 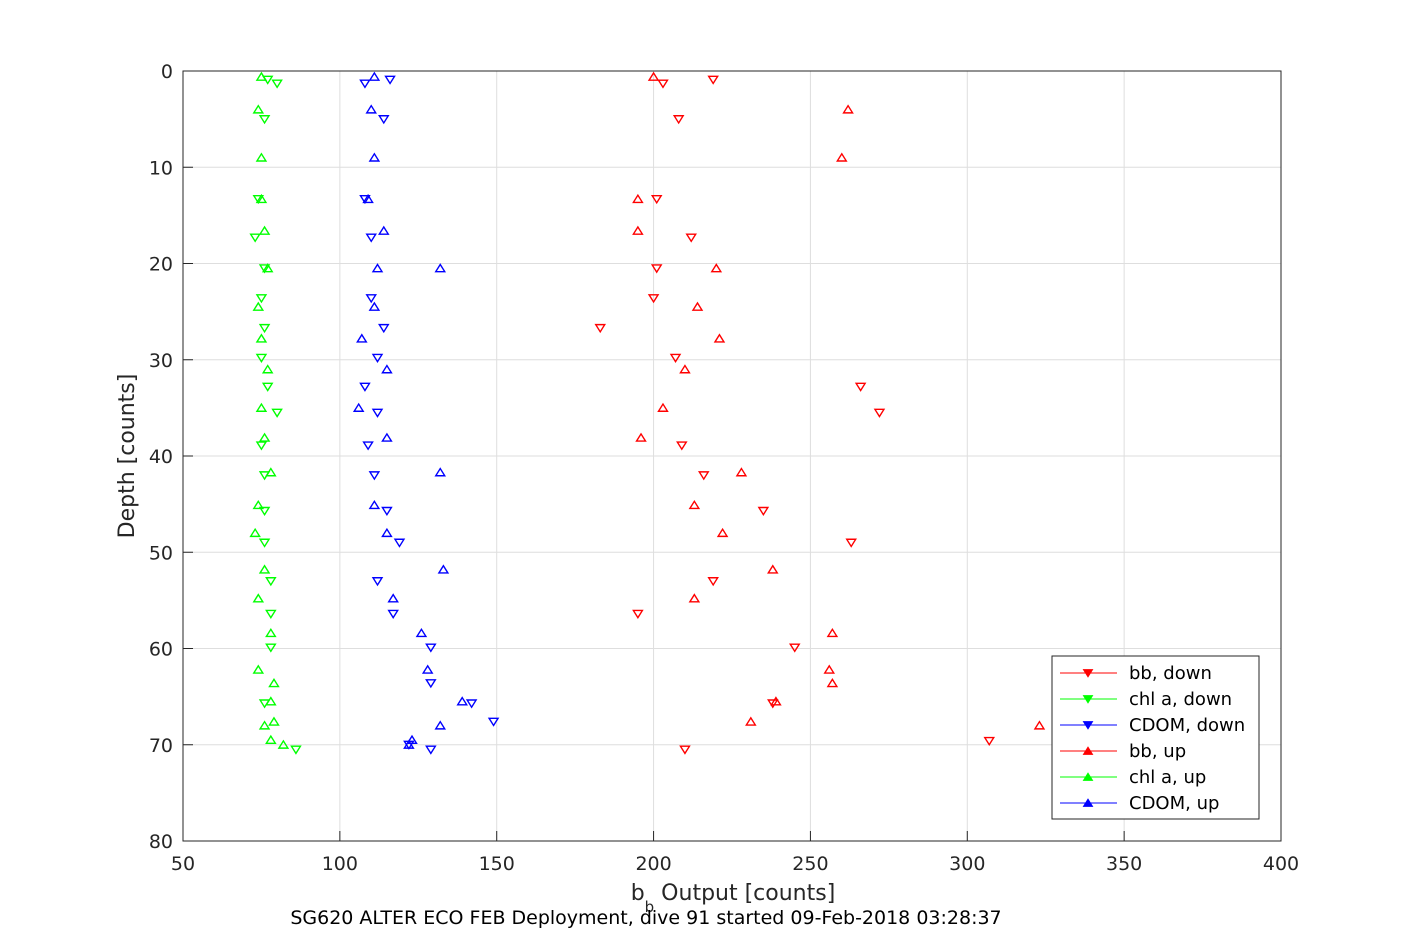 I want to click on legend-label: CDOM, down, so click(x=1187, y=725).